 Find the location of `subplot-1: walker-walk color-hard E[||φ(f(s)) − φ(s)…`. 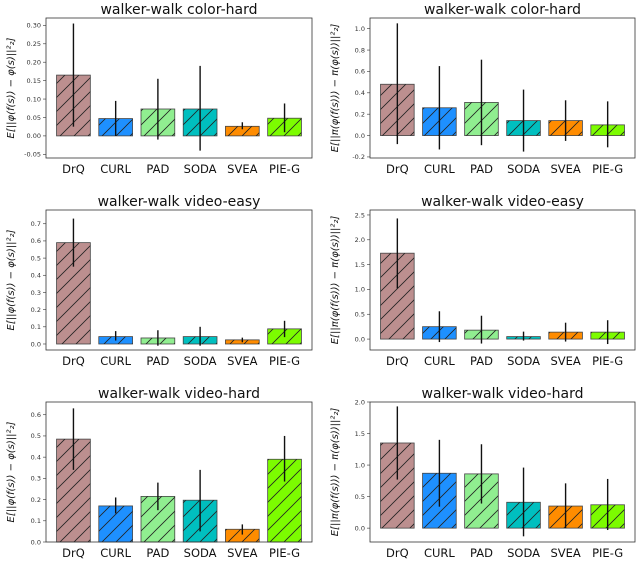

subplot-1: walker-walk color-hard E[||φ(f(s)) − φ(s)… is located at coordinates (159, 89).